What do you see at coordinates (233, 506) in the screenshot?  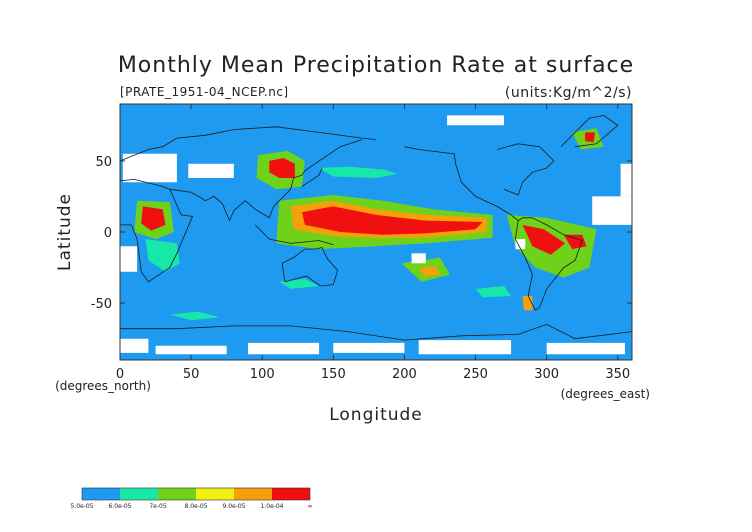 I see `colorbar-label: 9.0e-05` at bounding box center [233, 506].